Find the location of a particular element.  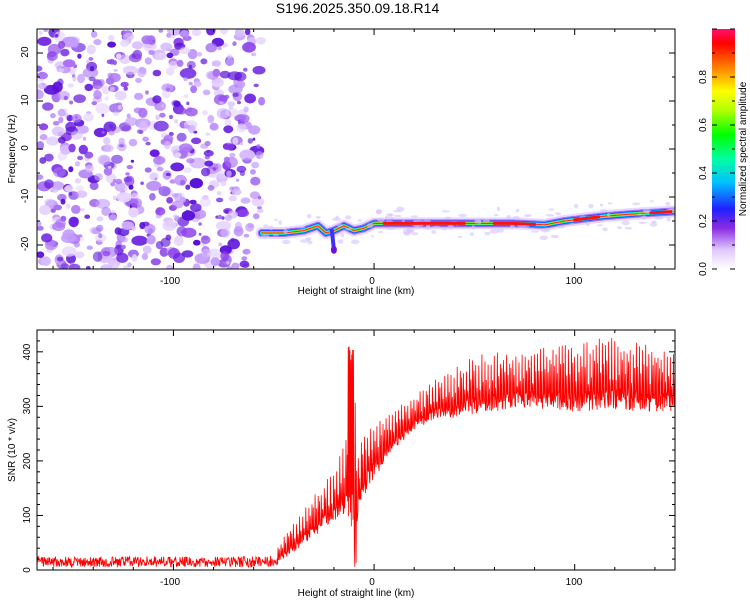

dip-feature-blob is located at coordinates (333, 249).